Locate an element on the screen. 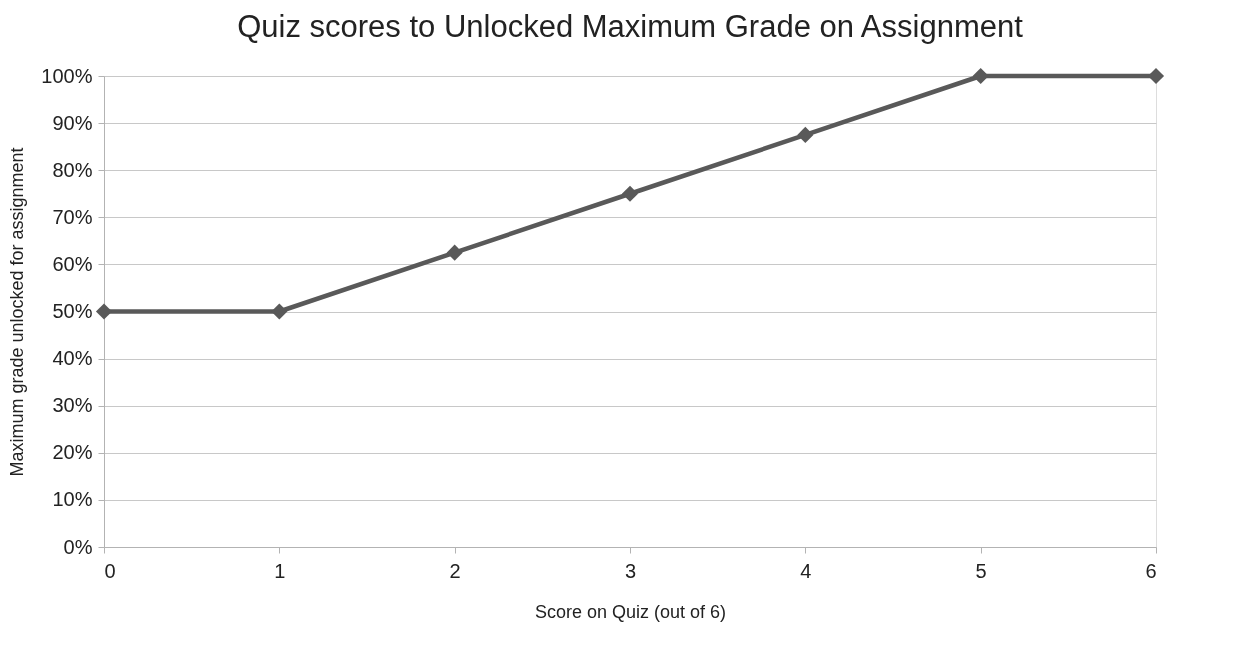  y-tick-label: 70% is located at coordinates (72, 216).